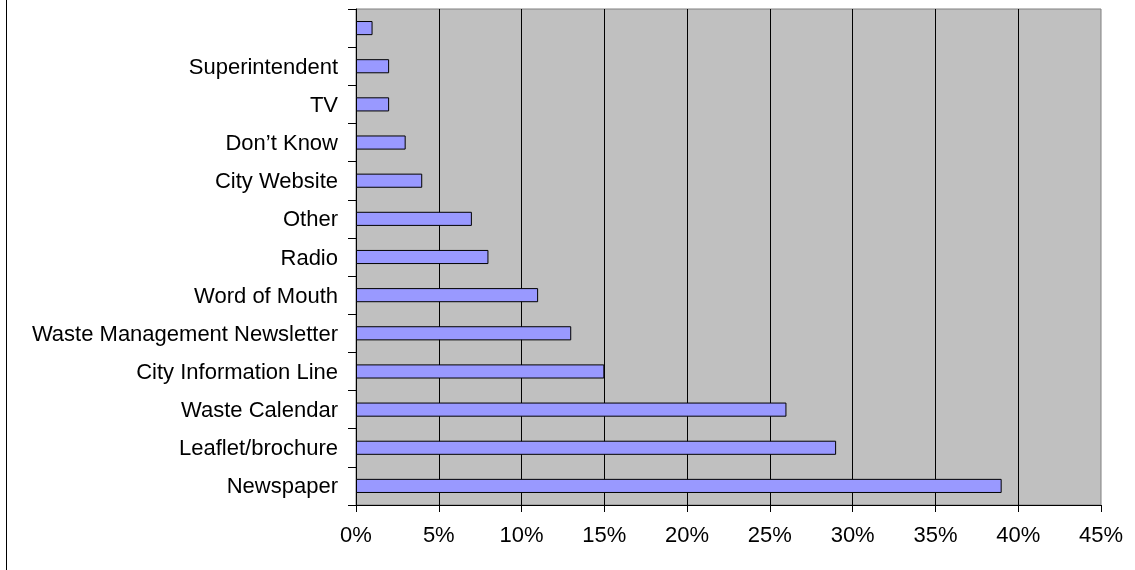  I want to click on y-tick-label: City Information Line, so click(237, 371).